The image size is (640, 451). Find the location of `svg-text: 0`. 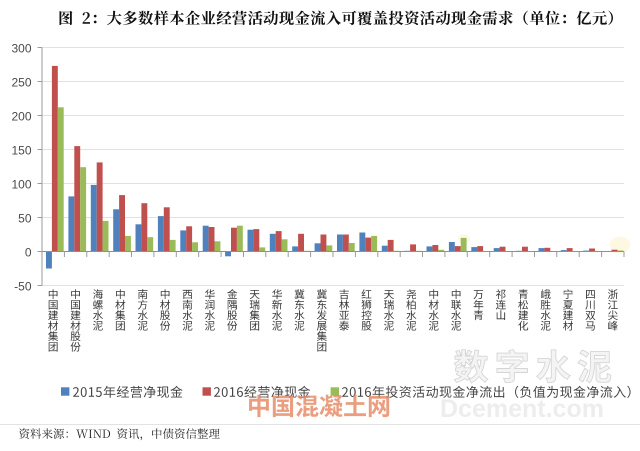

svg-text: 0 is located at coordinates (28, 253).